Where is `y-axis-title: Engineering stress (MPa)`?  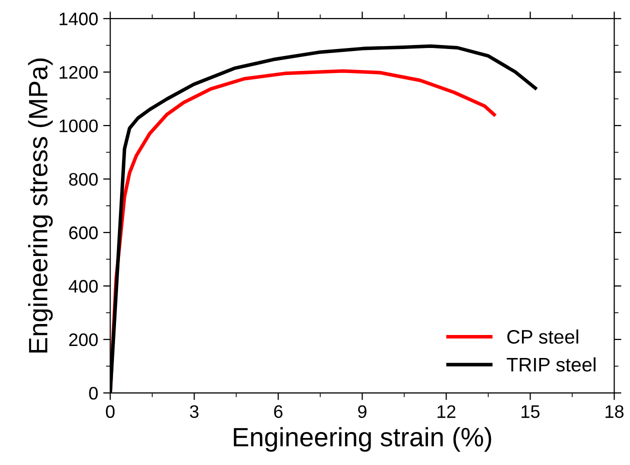 y-axis-title: Engineering stress (MPa) is located at coordinates (40, 205).